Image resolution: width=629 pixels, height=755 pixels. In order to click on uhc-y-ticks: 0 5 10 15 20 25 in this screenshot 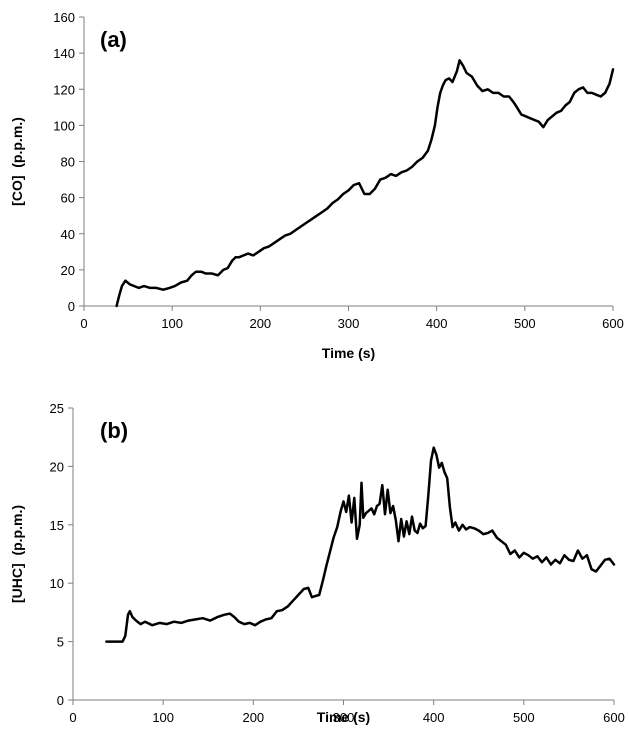, I will do `click(61, 554)`.